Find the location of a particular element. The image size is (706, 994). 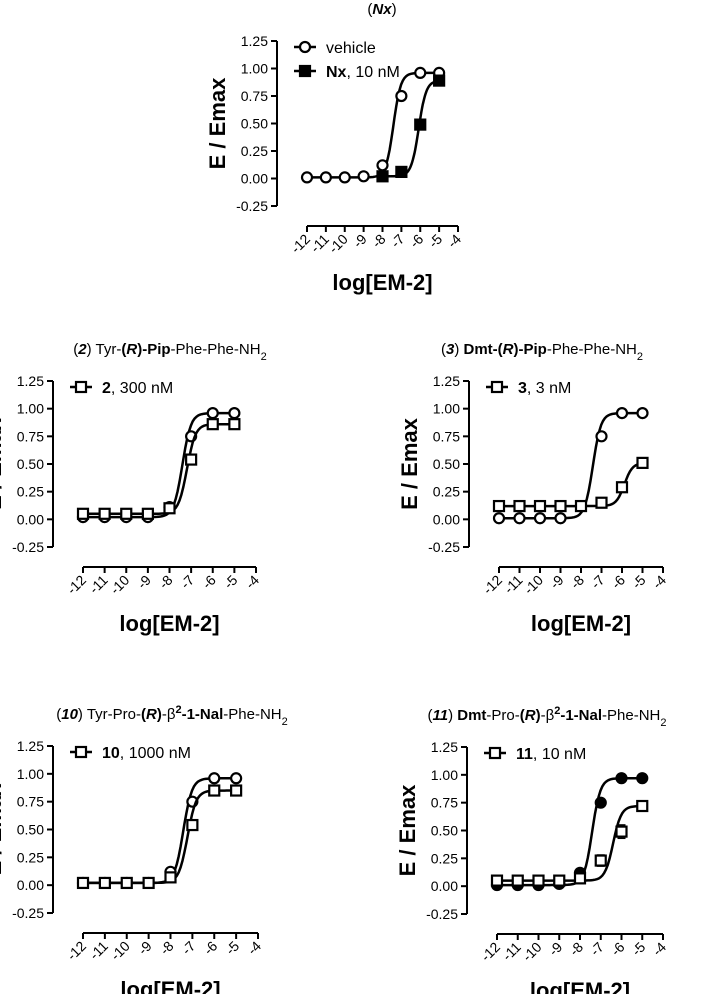

chart-title-part: 11 is located at coordinates (440, 715).